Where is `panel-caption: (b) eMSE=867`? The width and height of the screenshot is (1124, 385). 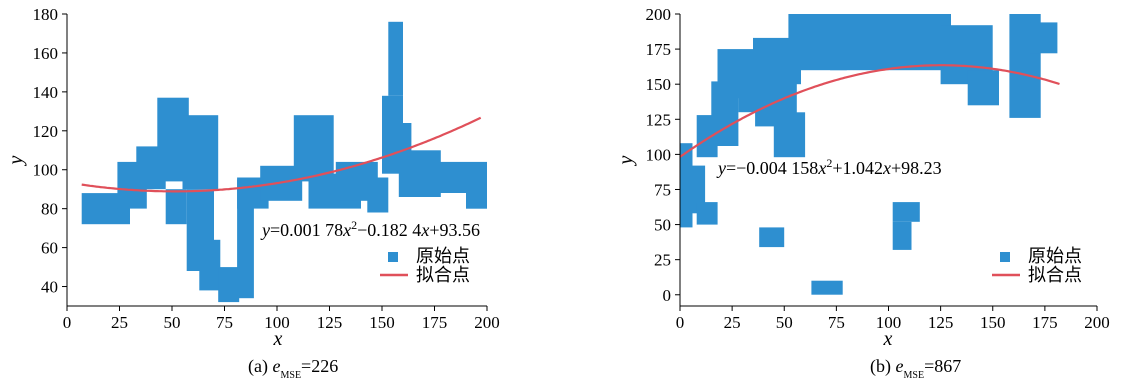 panel-caption: (b) eMSE=867 is located at coordinates (915, 368).